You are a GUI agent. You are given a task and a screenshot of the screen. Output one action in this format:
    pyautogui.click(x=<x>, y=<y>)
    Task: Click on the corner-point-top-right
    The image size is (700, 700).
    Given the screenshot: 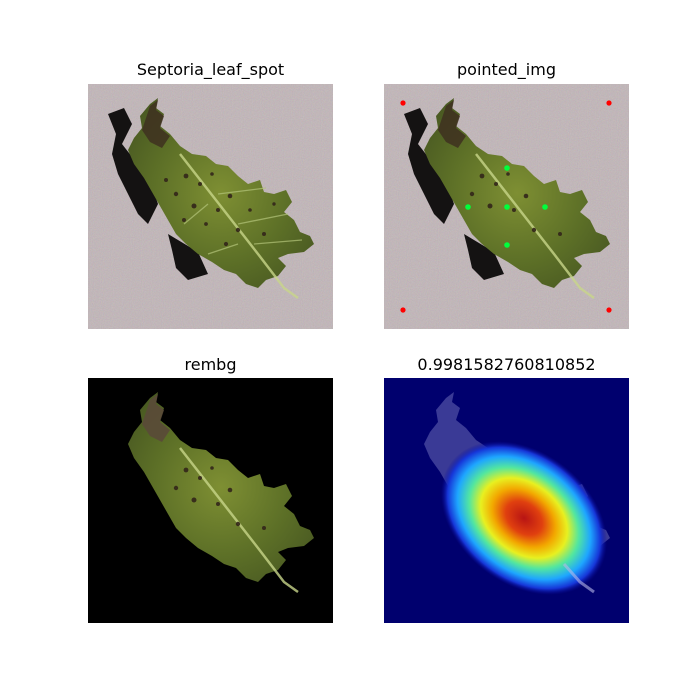 What is the action you would take?
    pyautogui.click(x=609, y=103)
    